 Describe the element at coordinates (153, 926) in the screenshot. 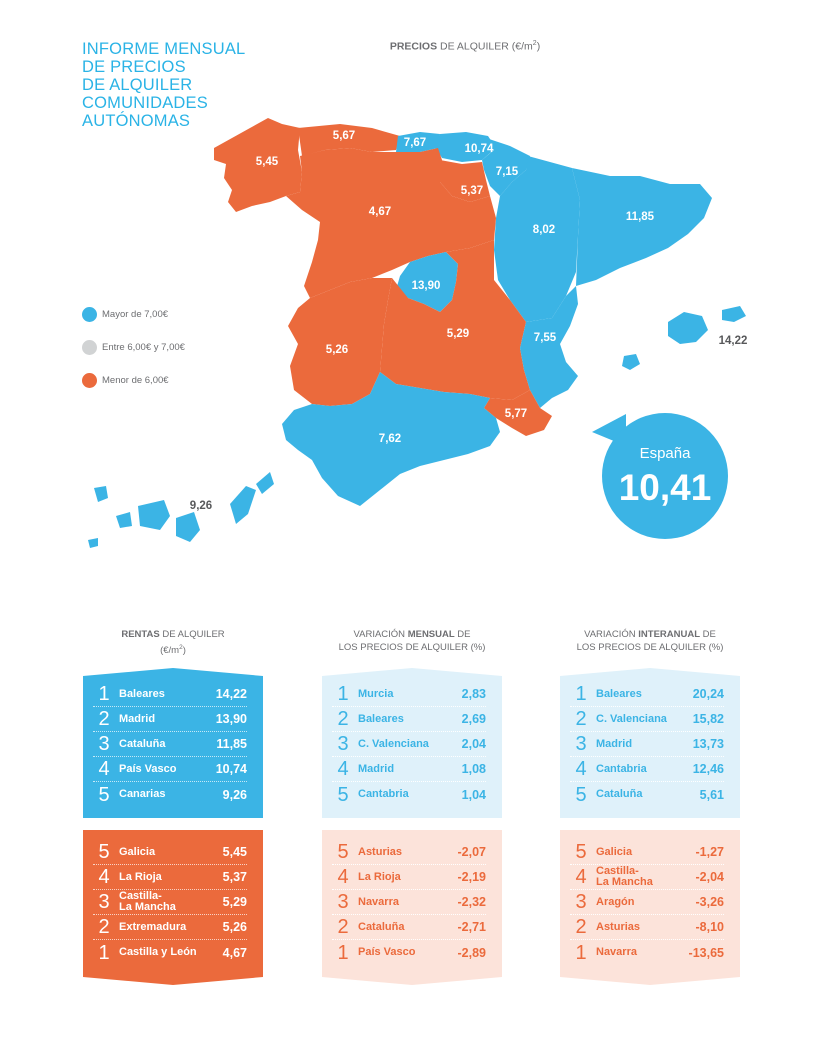

I see `ranking-region-name: Extremadura` at that location.